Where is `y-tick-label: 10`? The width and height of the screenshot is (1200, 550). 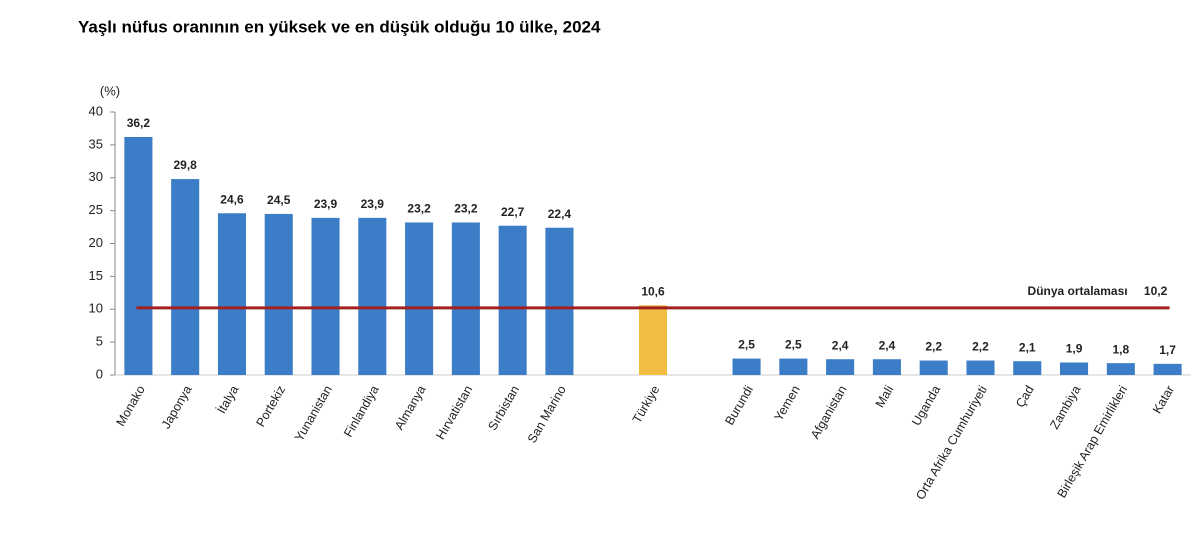
y-tick-label: 10 is located at coordinates (96, 308).